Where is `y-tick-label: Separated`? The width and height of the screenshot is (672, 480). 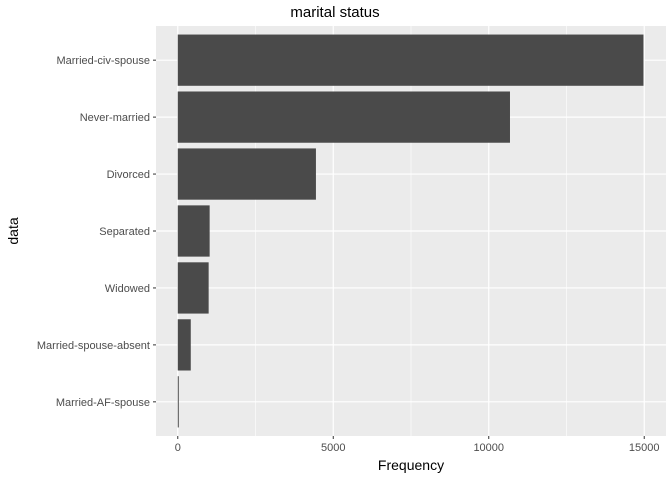
y-tick-label: Separated is located at coordinates (124, 232).